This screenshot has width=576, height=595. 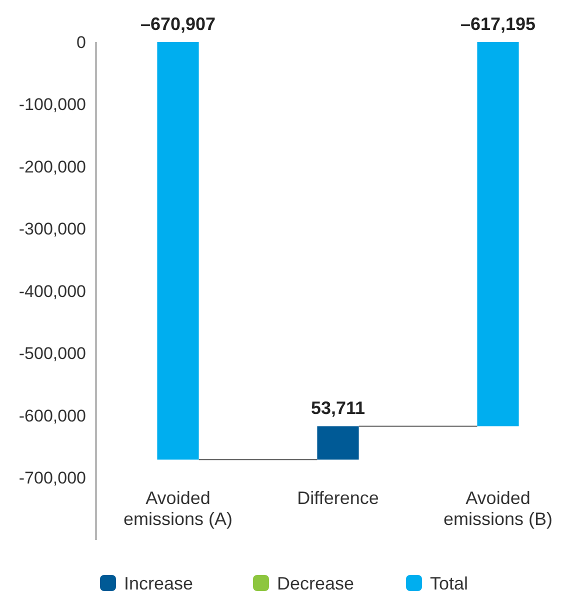 I want to click on y-tick-label: -600,000, so click(x=52, y=416).